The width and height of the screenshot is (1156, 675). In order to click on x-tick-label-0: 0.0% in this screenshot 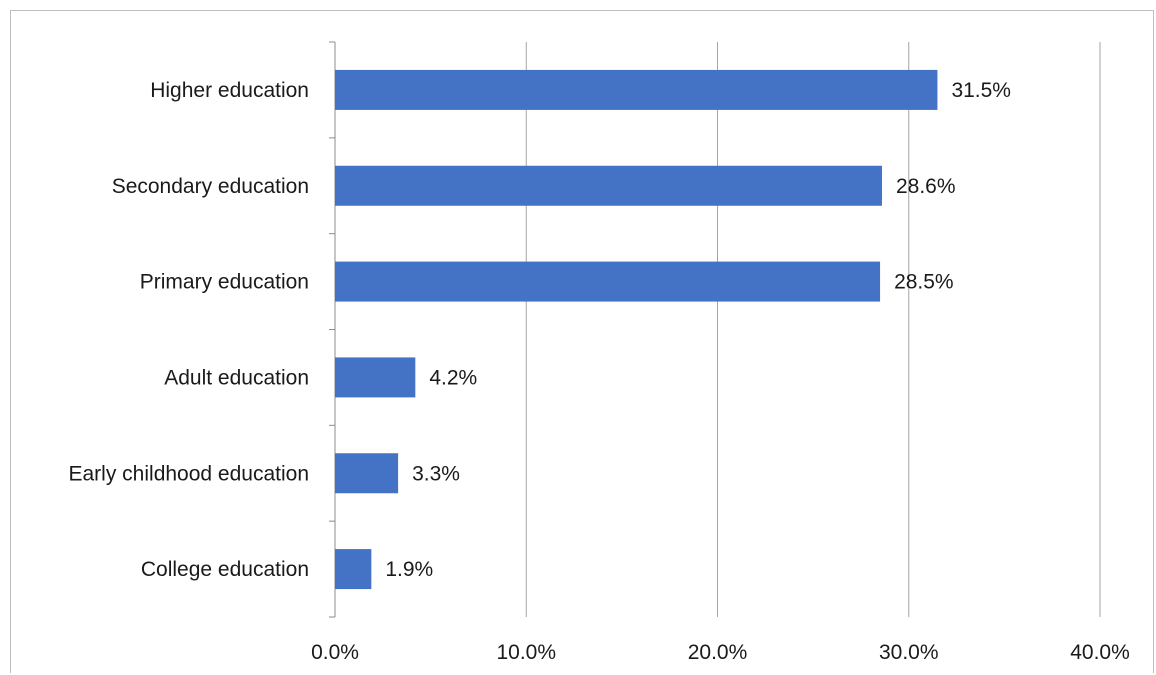, I will do `click(335, 652)`.